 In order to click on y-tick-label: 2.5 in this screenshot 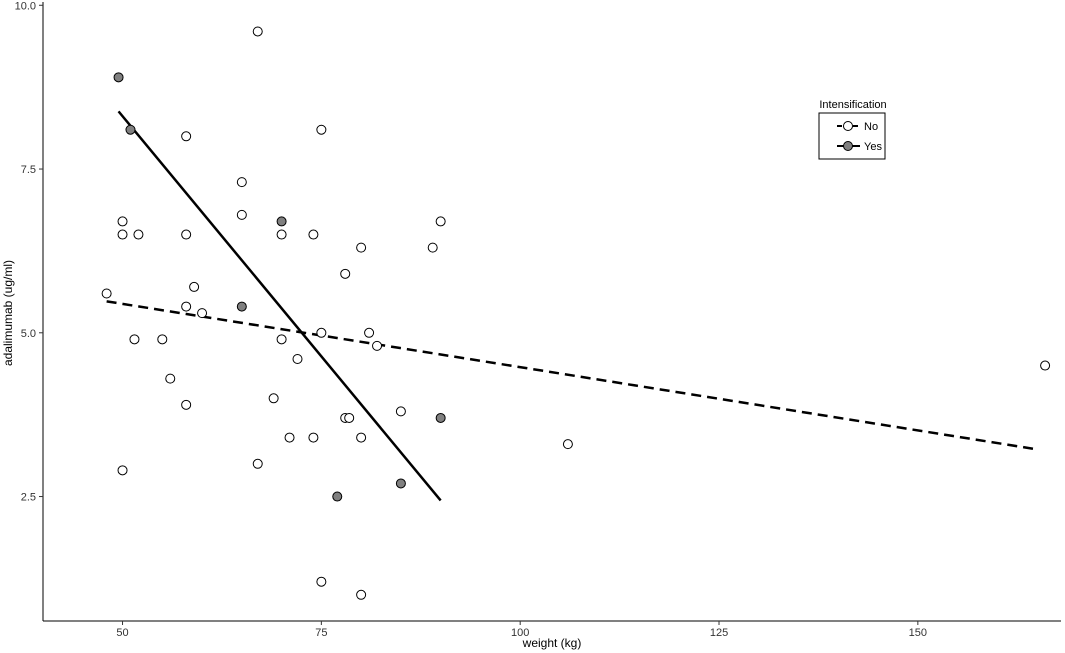, I will do `click(28, 498)`.